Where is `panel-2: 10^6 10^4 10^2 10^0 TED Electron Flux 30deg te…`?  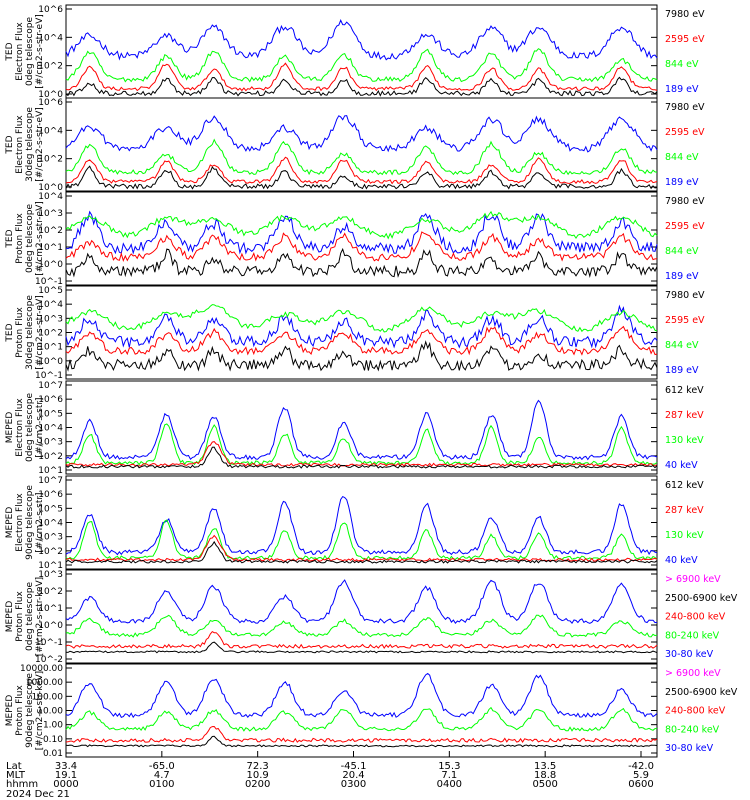
panel-2: 10^6 10^4 10^2 10^0 TED Electron Flux 30deg te… is located at coordinates (355, 145).